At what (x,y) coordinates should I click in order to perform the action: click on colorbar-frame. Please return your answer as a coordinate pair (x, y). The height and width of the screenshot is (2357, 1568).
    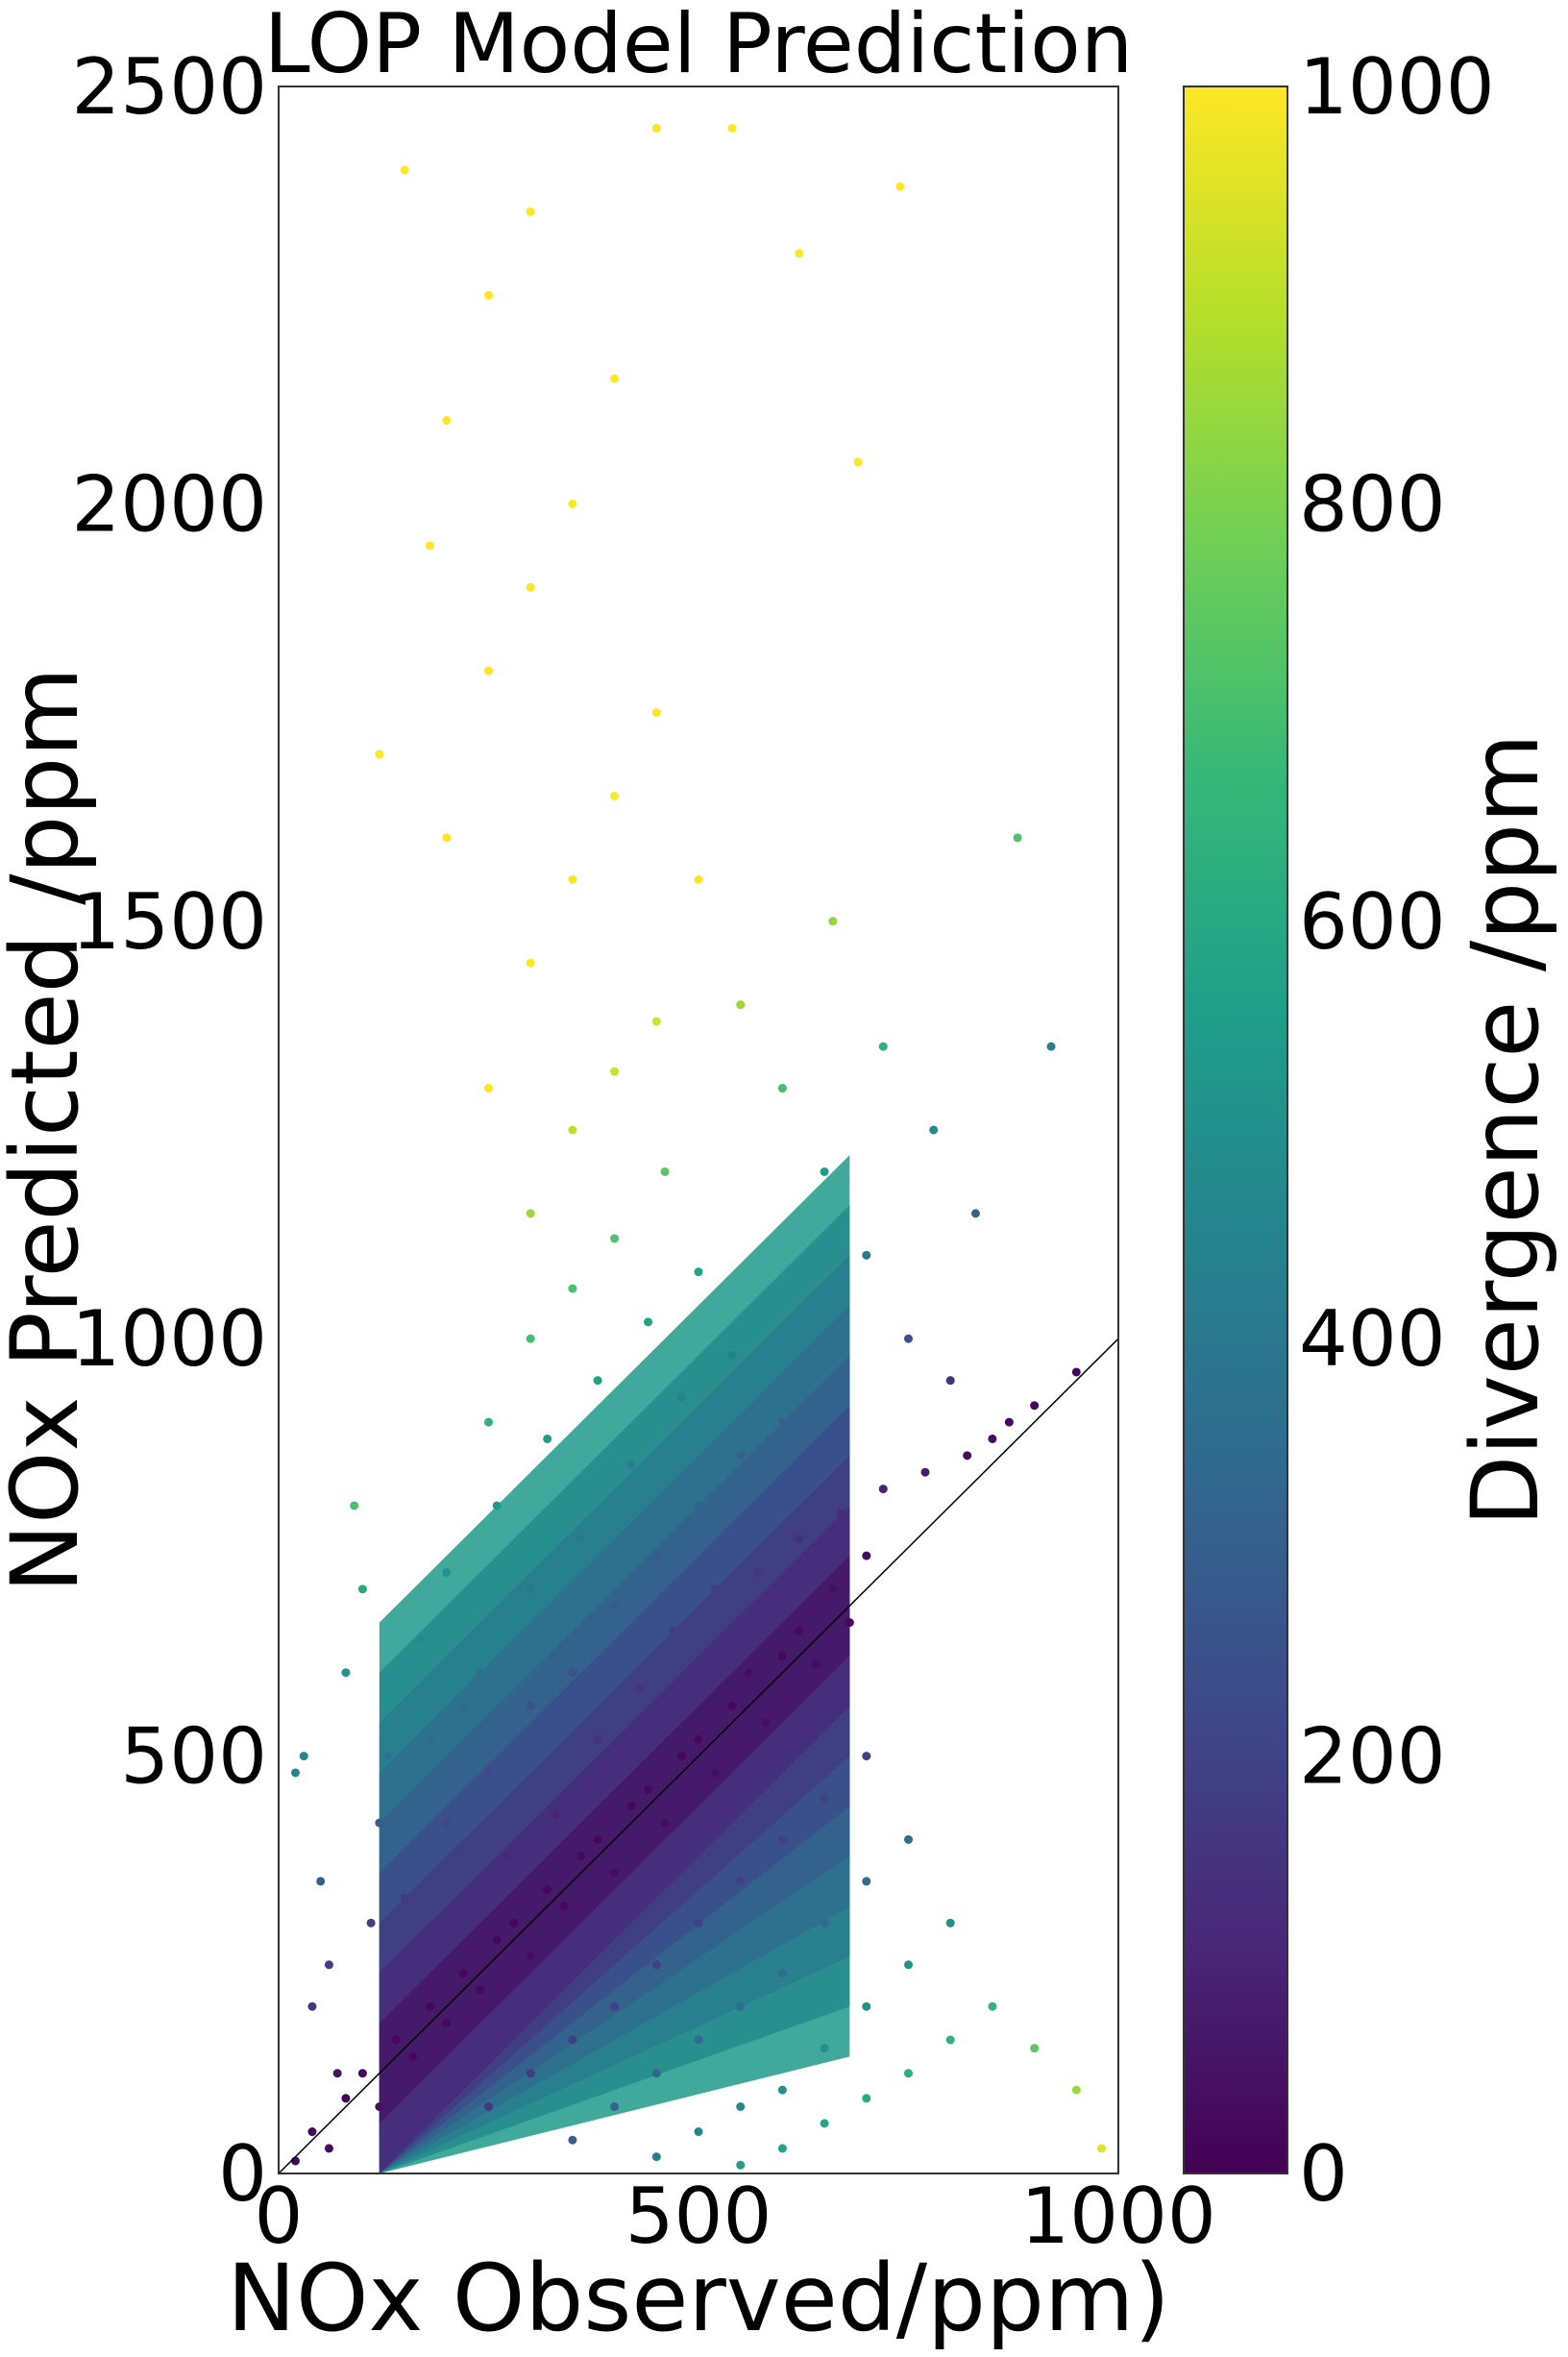
    Looking at the image, I should click on (1236, 1130).